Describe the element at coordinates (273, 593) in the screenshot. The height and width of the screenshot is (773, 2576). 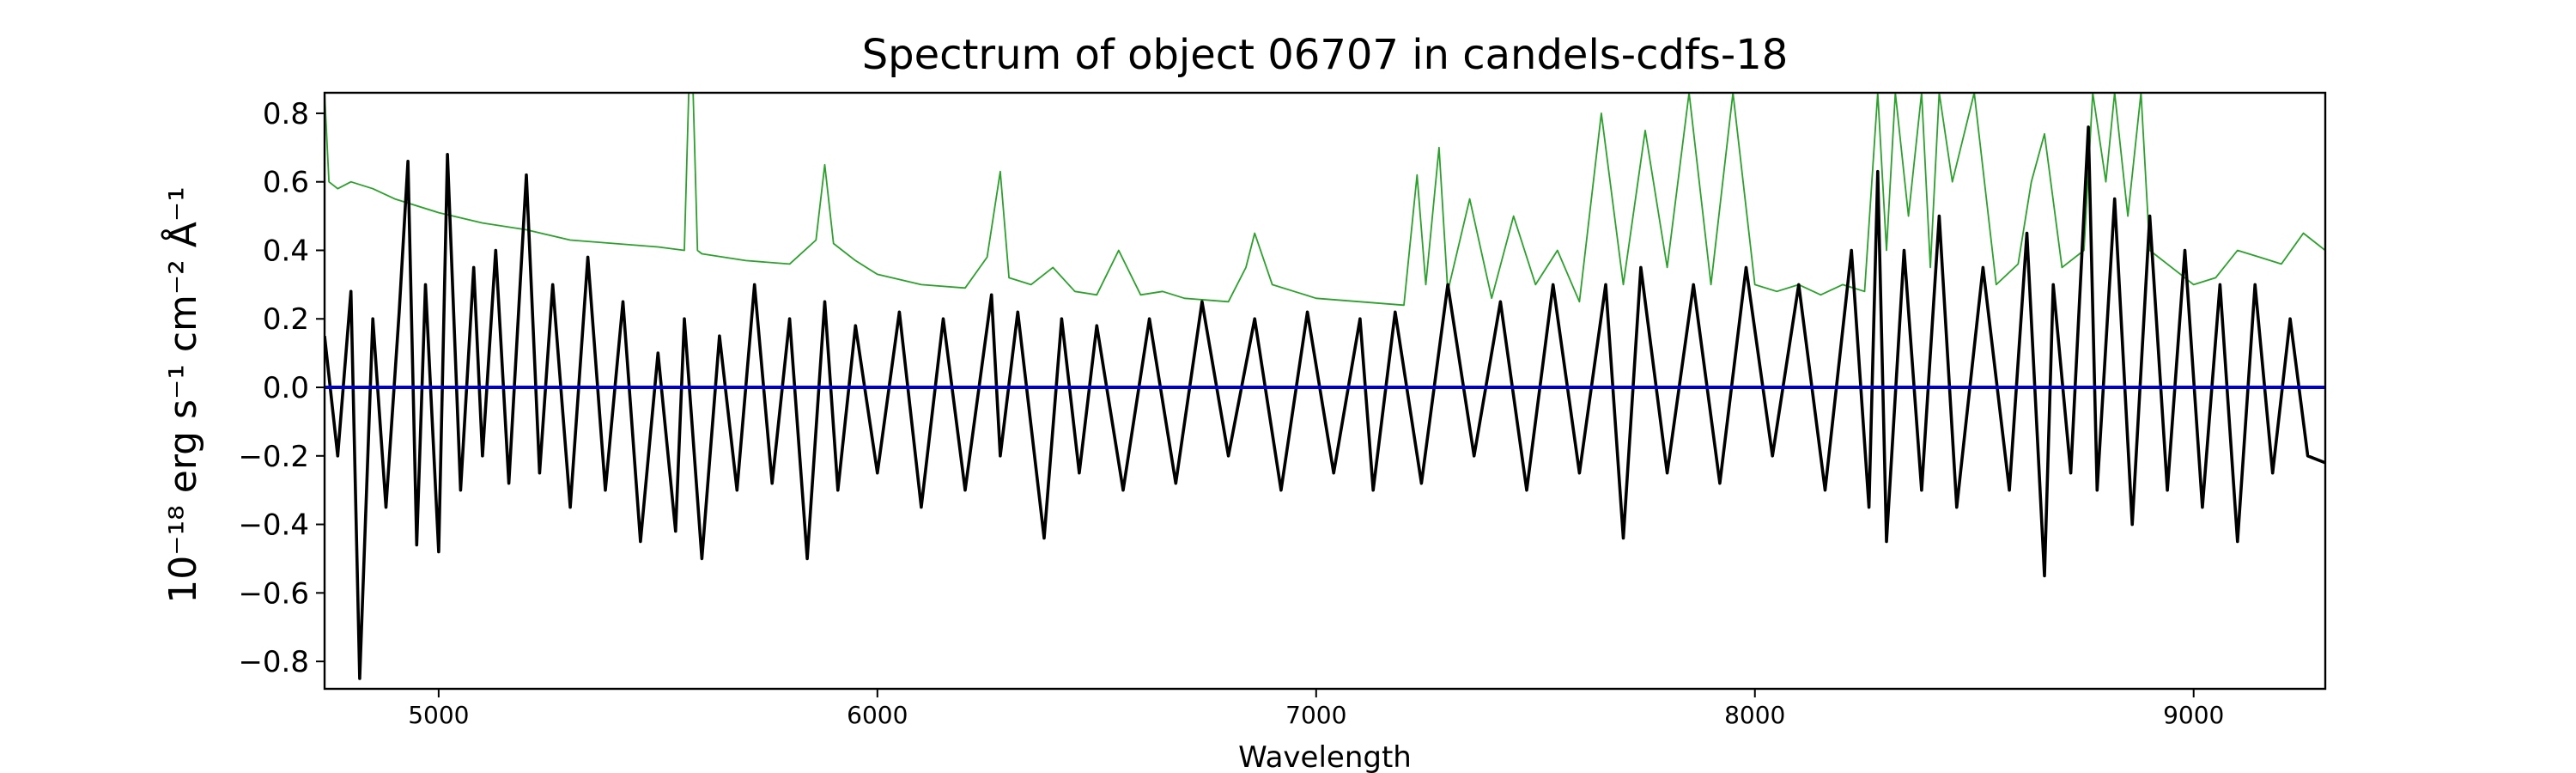
I see `y-tick-label: −0.6` at that location.